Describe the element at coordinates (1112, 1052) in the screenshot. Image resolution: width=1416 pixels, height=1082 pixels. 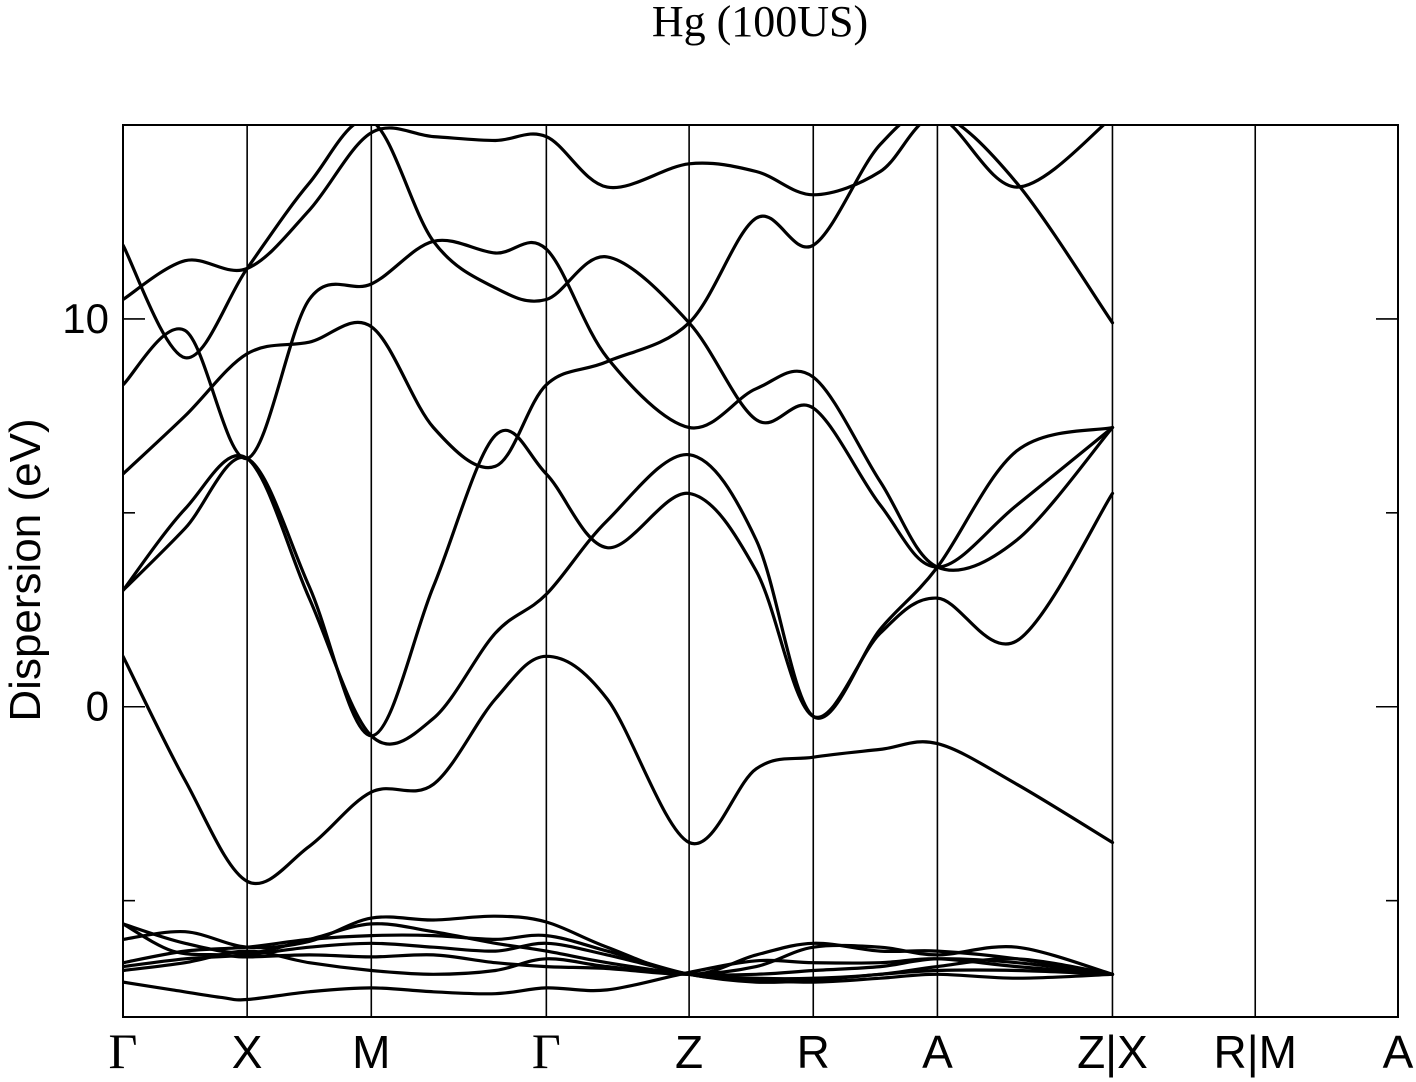
I see `k-point-label: Z|X` at that location.